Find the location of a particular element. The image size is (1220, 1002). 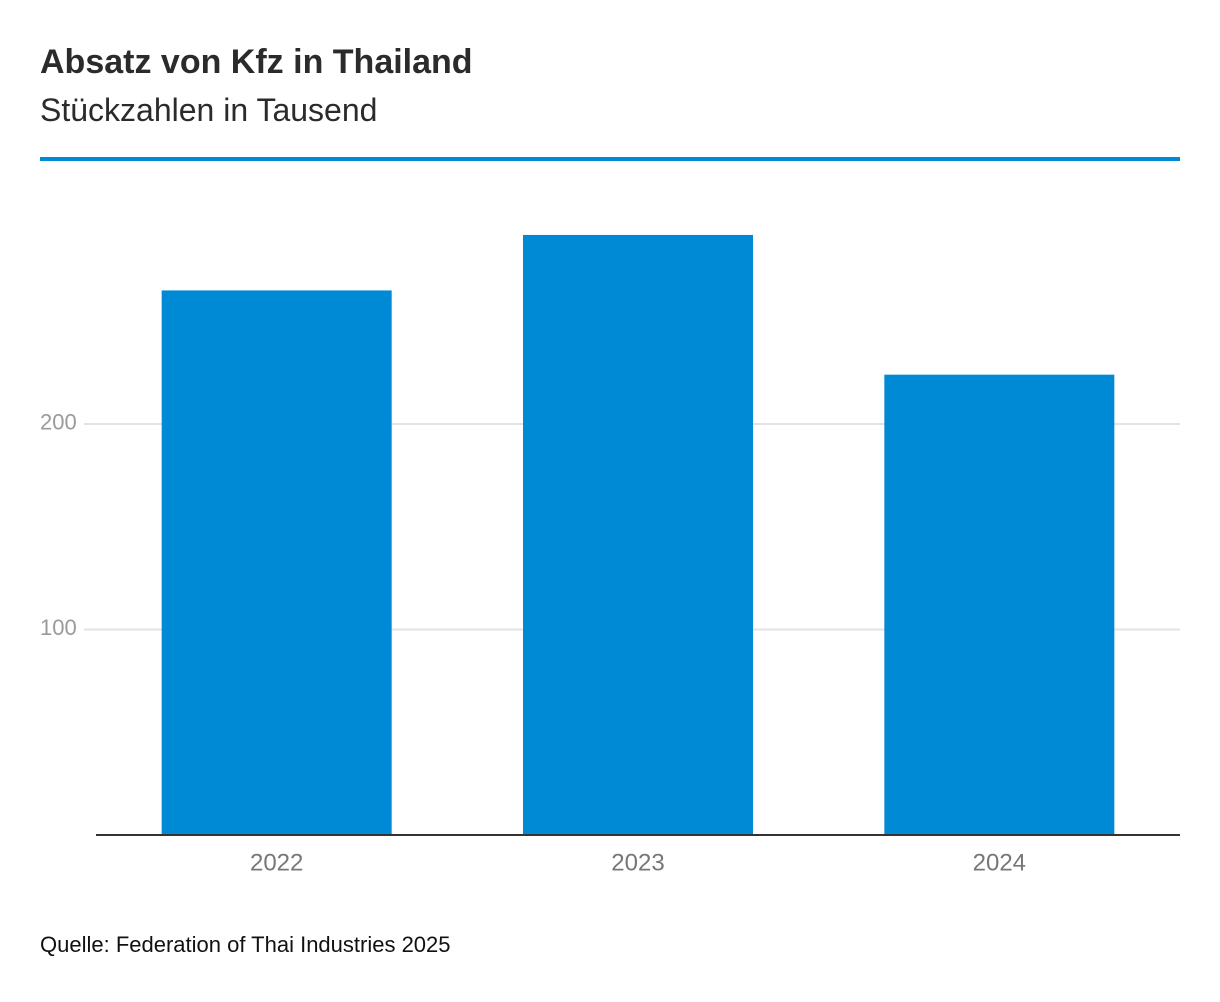

bar-2023 is located at coordinates (638, 534).